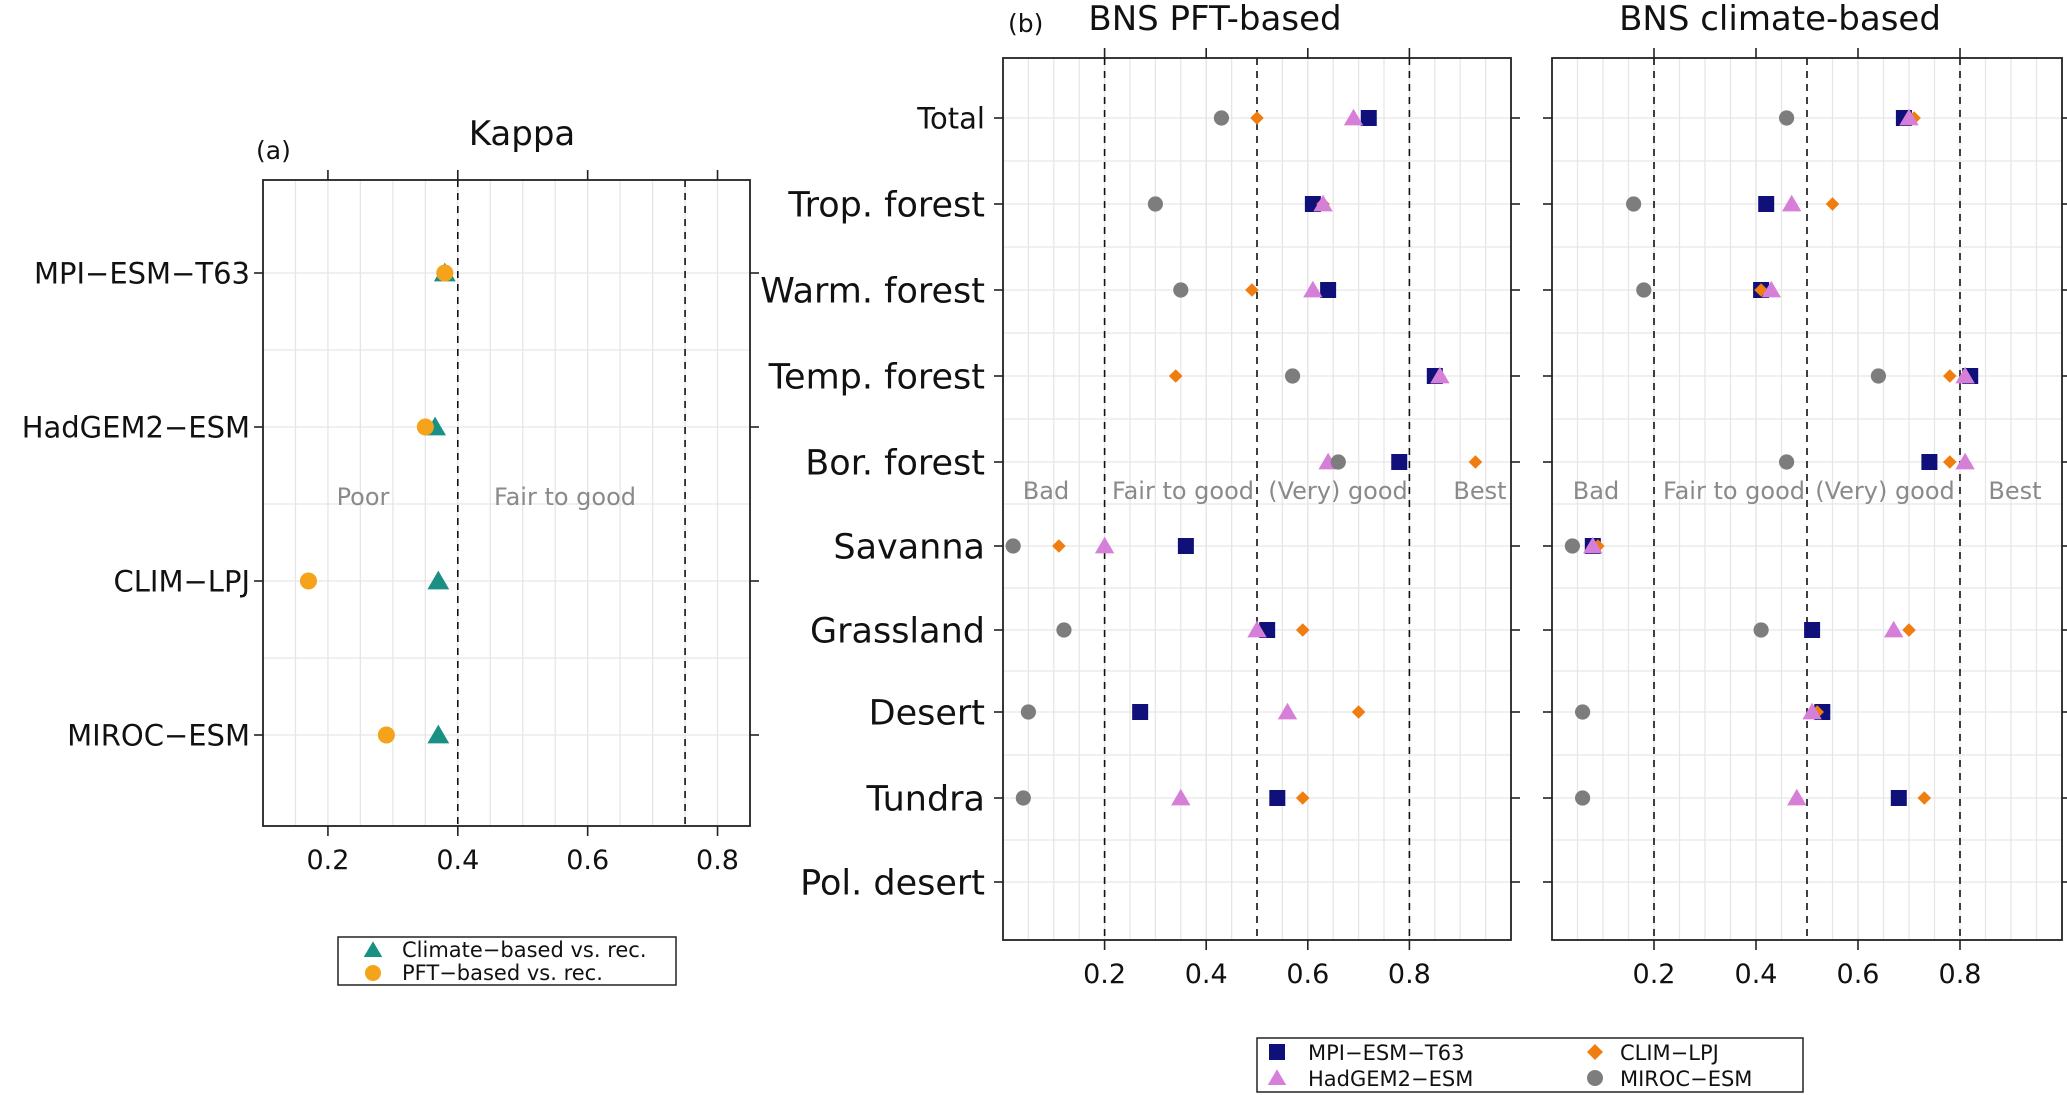 The height and width of the screenshot is (1095, 2067). I want to click on category-label: Pol. desert, so click(892, 884).